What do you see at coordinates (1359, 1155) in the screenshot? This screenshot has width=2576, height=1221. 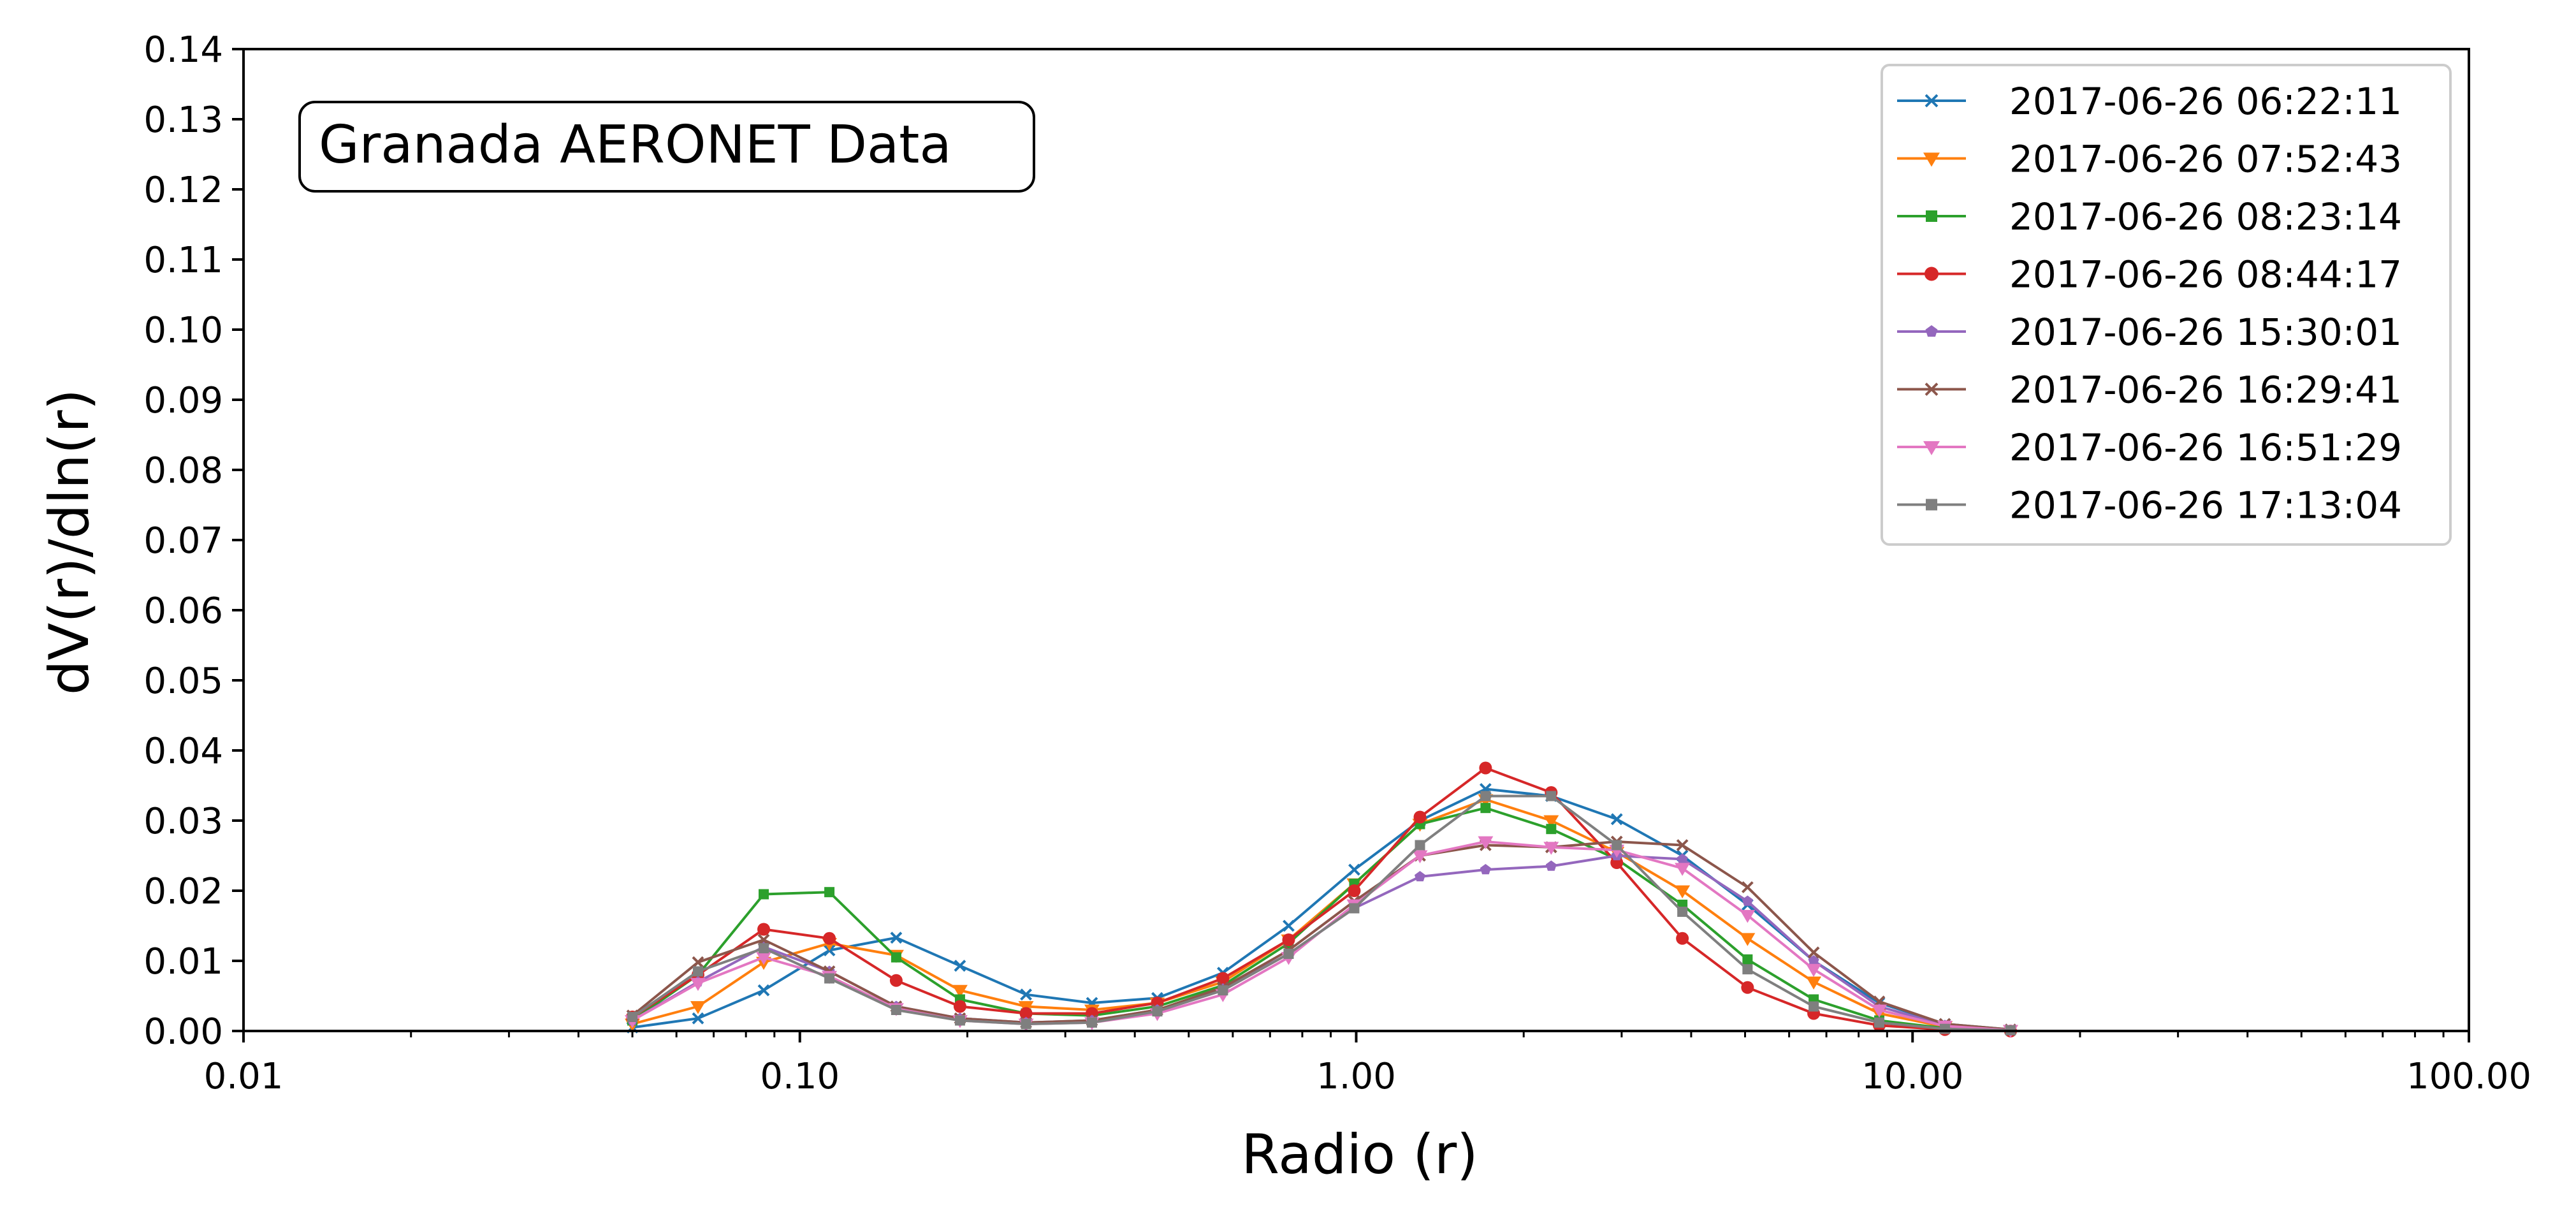 I see `x-axis-title: Radio (r)` at bounding box center [1359, 1155].